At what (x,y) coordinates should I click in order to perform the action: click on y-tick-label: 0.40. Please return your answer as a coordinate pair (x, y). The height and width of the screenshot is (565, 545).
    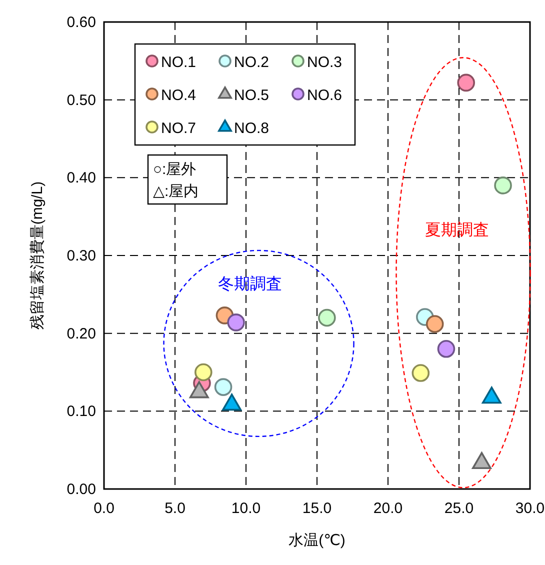
    Looking at the image, I should click on (81, 178).